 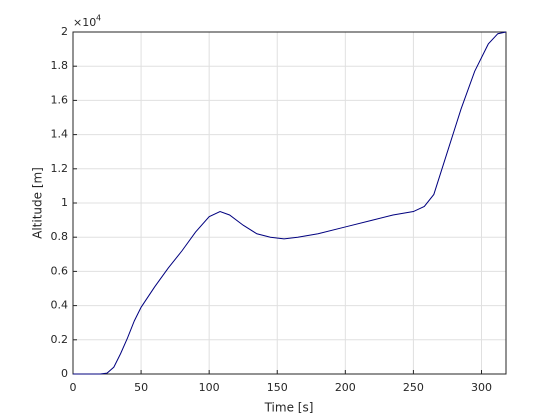 What do you see at coordinates (60, 236) in the screenshot?
I see `y-tick-label: 0.8` at bounding box center [60, 236].